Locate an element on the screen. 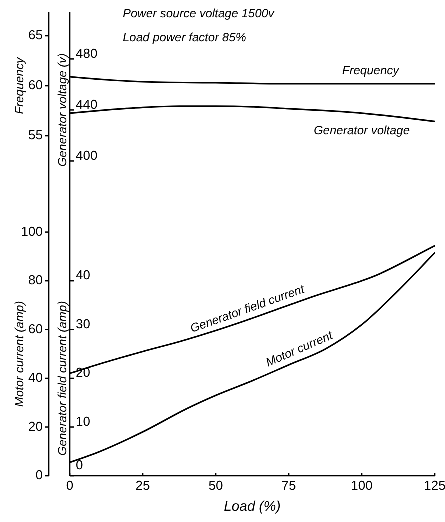 The width and height of the screenshot is (445, 522). series-label: Frequency is located at coordinates (371, 70).